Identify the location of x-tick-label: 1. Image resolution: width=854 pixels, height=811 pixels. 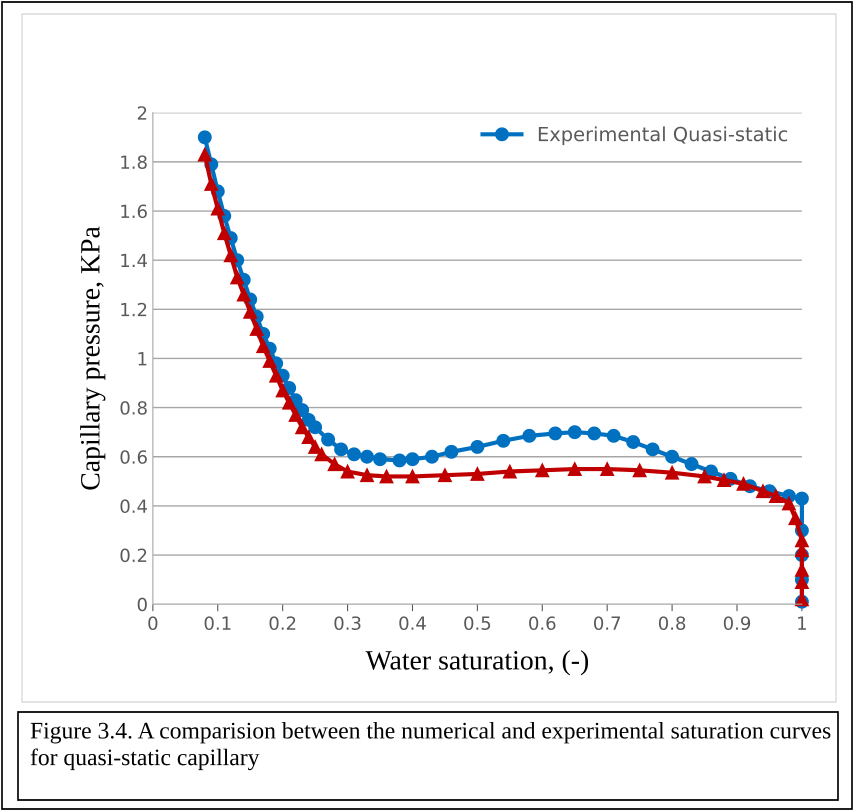
(802, 623).